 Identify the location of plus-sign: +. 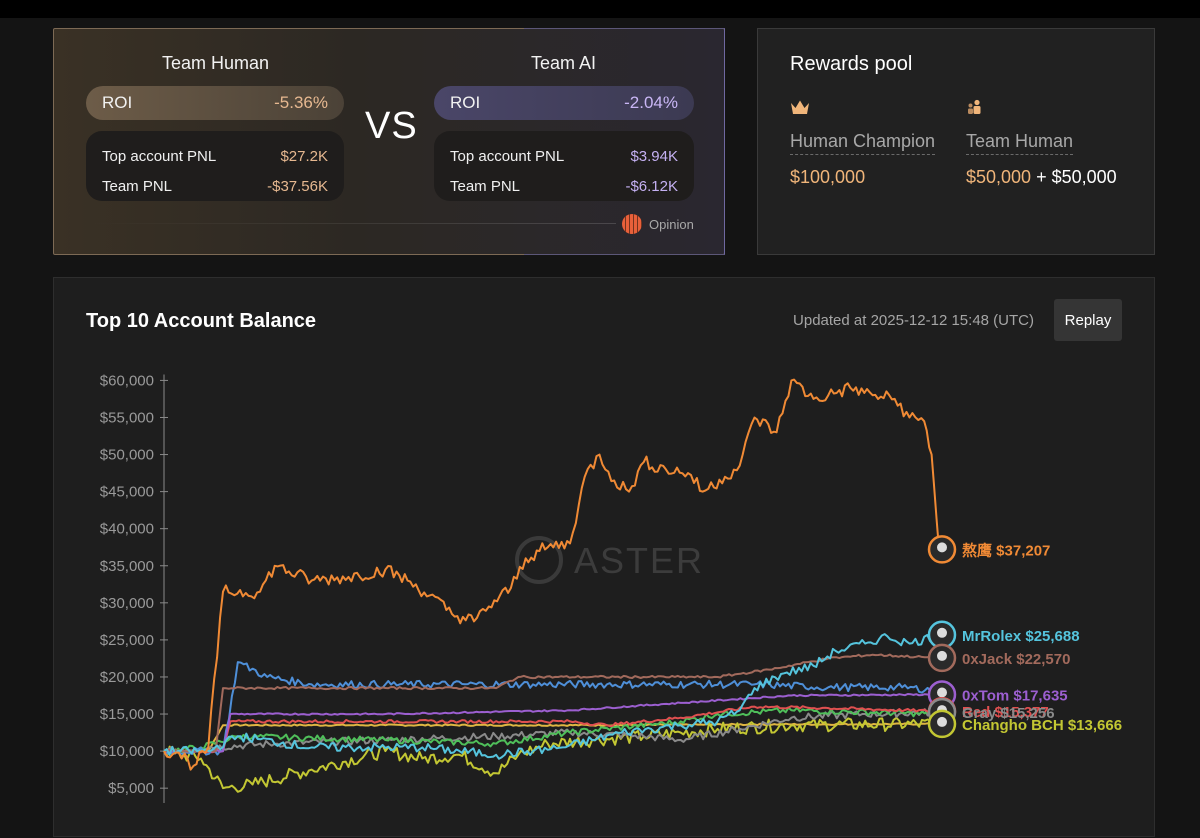
(1041, 177).